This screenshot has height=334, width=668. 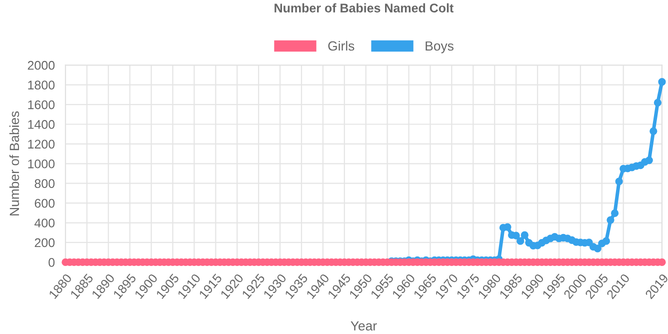 I want to click on y-tick-label: 1600, so click(x=41, y=105).